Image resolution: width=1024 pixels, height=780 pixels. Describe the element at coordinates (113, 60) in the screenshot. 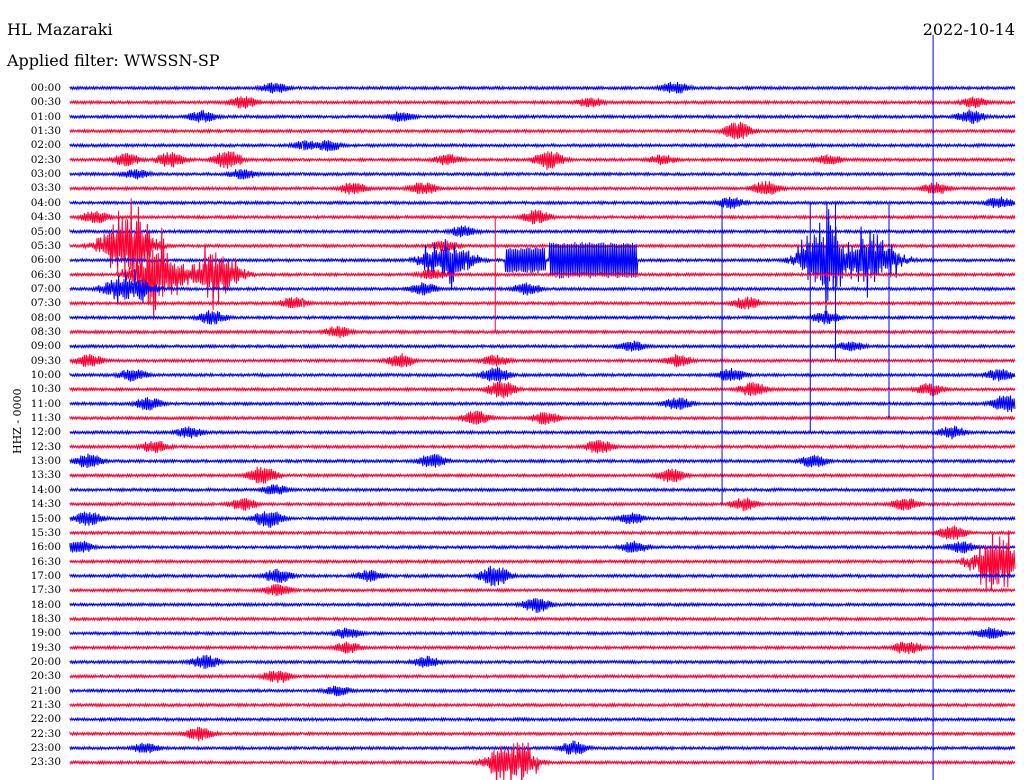

I see `filter-label: Applied filter: WWSSN-SP` at that location.